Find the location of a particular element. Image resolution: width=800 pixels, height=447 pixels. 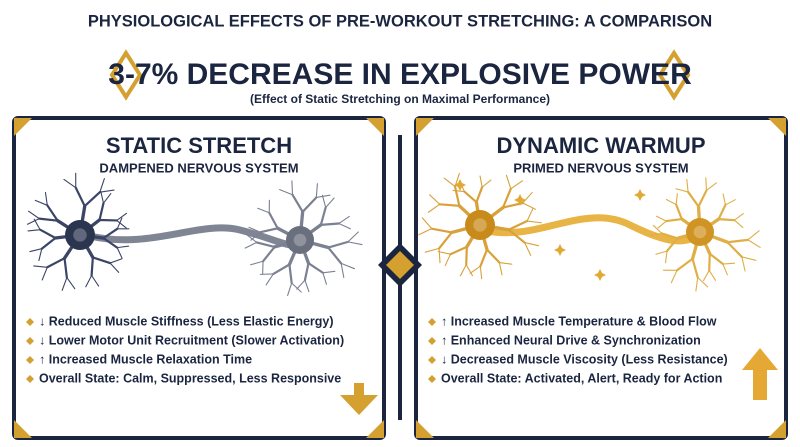

axon is located at coordinates (587, 229).